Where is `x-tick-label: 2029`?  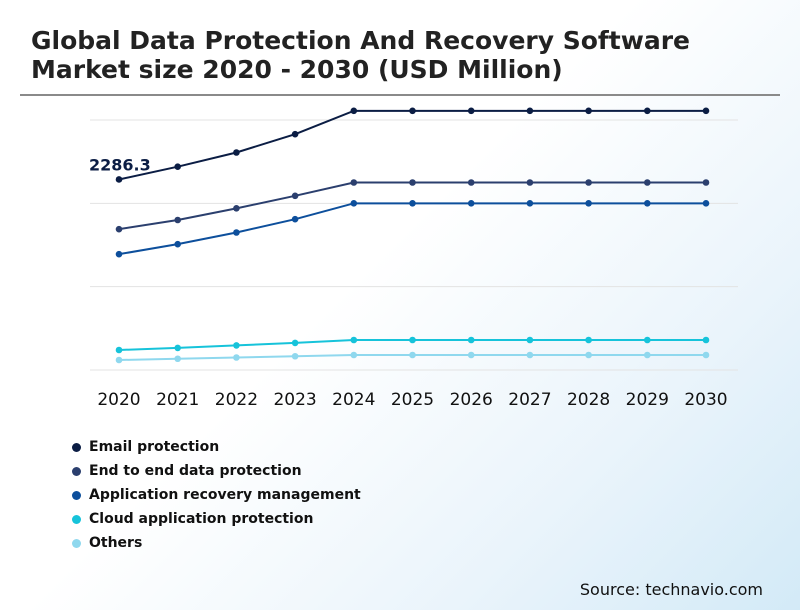 x-tick-label: 2029 is located at coordinates (647, 400).